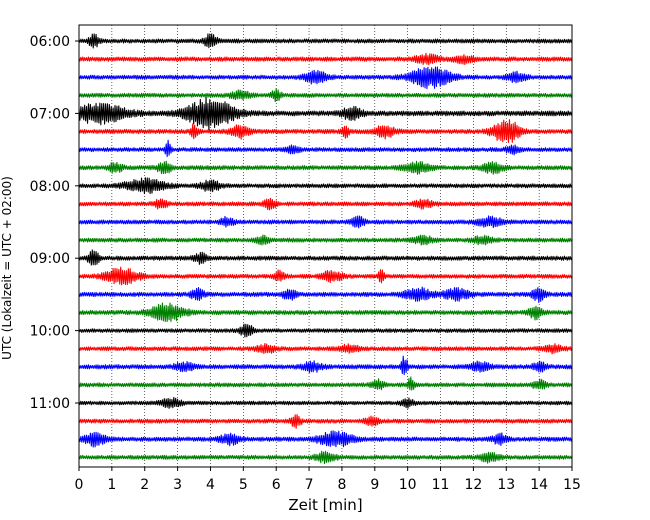 The image size is (650, 520). Describe the element at coordinates (243, 485) in the screenshot. I see `x-tick-label: 5` at that location.